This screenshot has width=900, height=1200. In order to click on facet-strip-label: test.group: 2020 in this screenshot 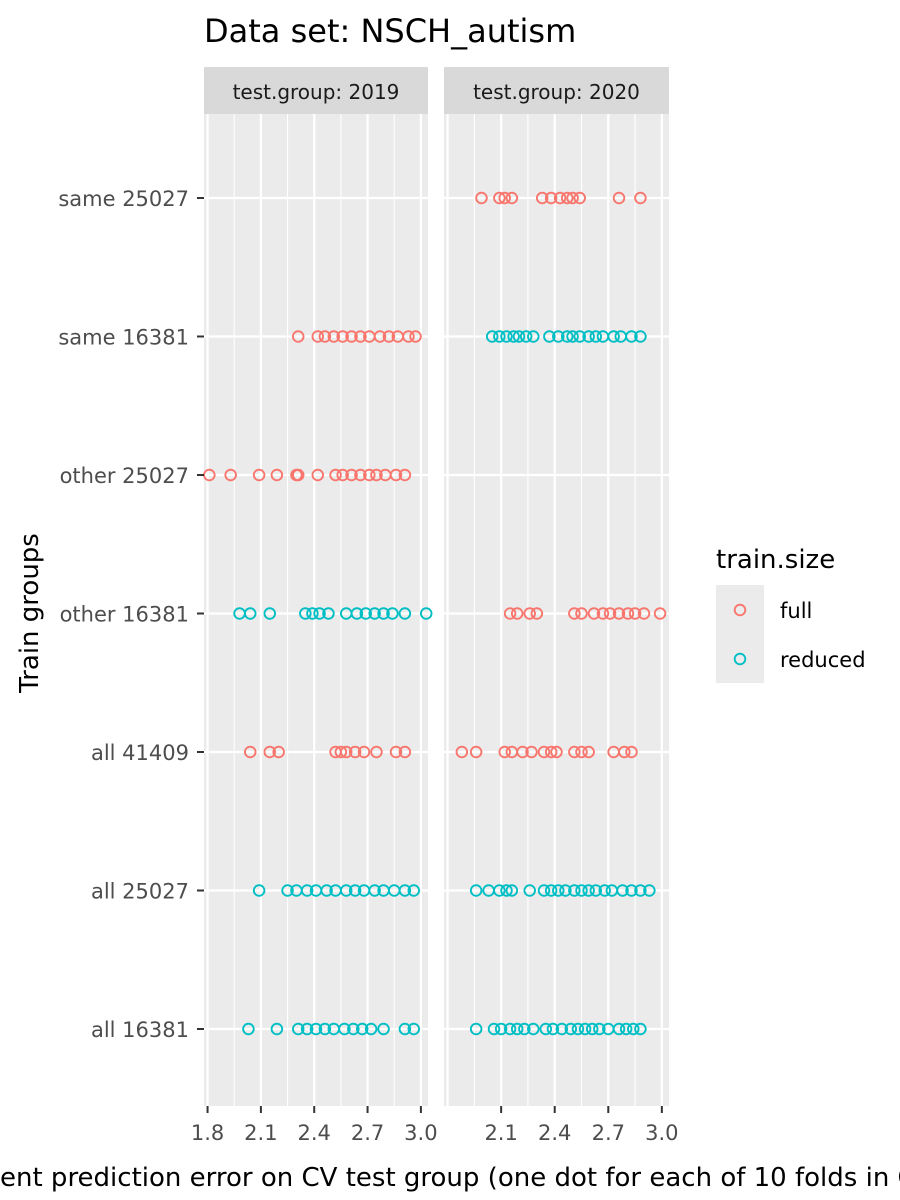, I will do `click(556, 92)`.